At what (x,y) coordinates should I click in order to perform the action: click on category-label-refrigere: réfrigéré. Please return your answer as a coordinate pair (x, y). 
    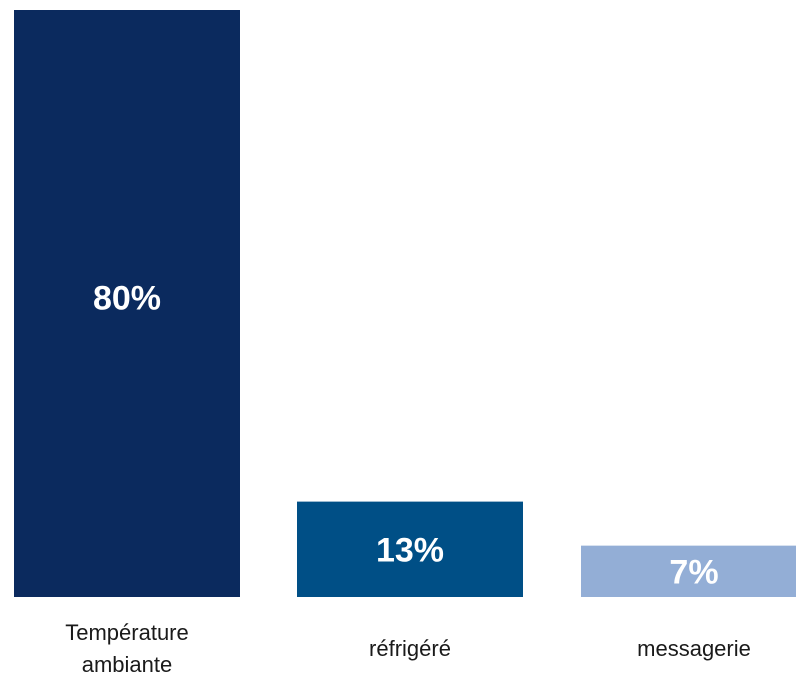
    Looking at the image, I should click on (410, 648).